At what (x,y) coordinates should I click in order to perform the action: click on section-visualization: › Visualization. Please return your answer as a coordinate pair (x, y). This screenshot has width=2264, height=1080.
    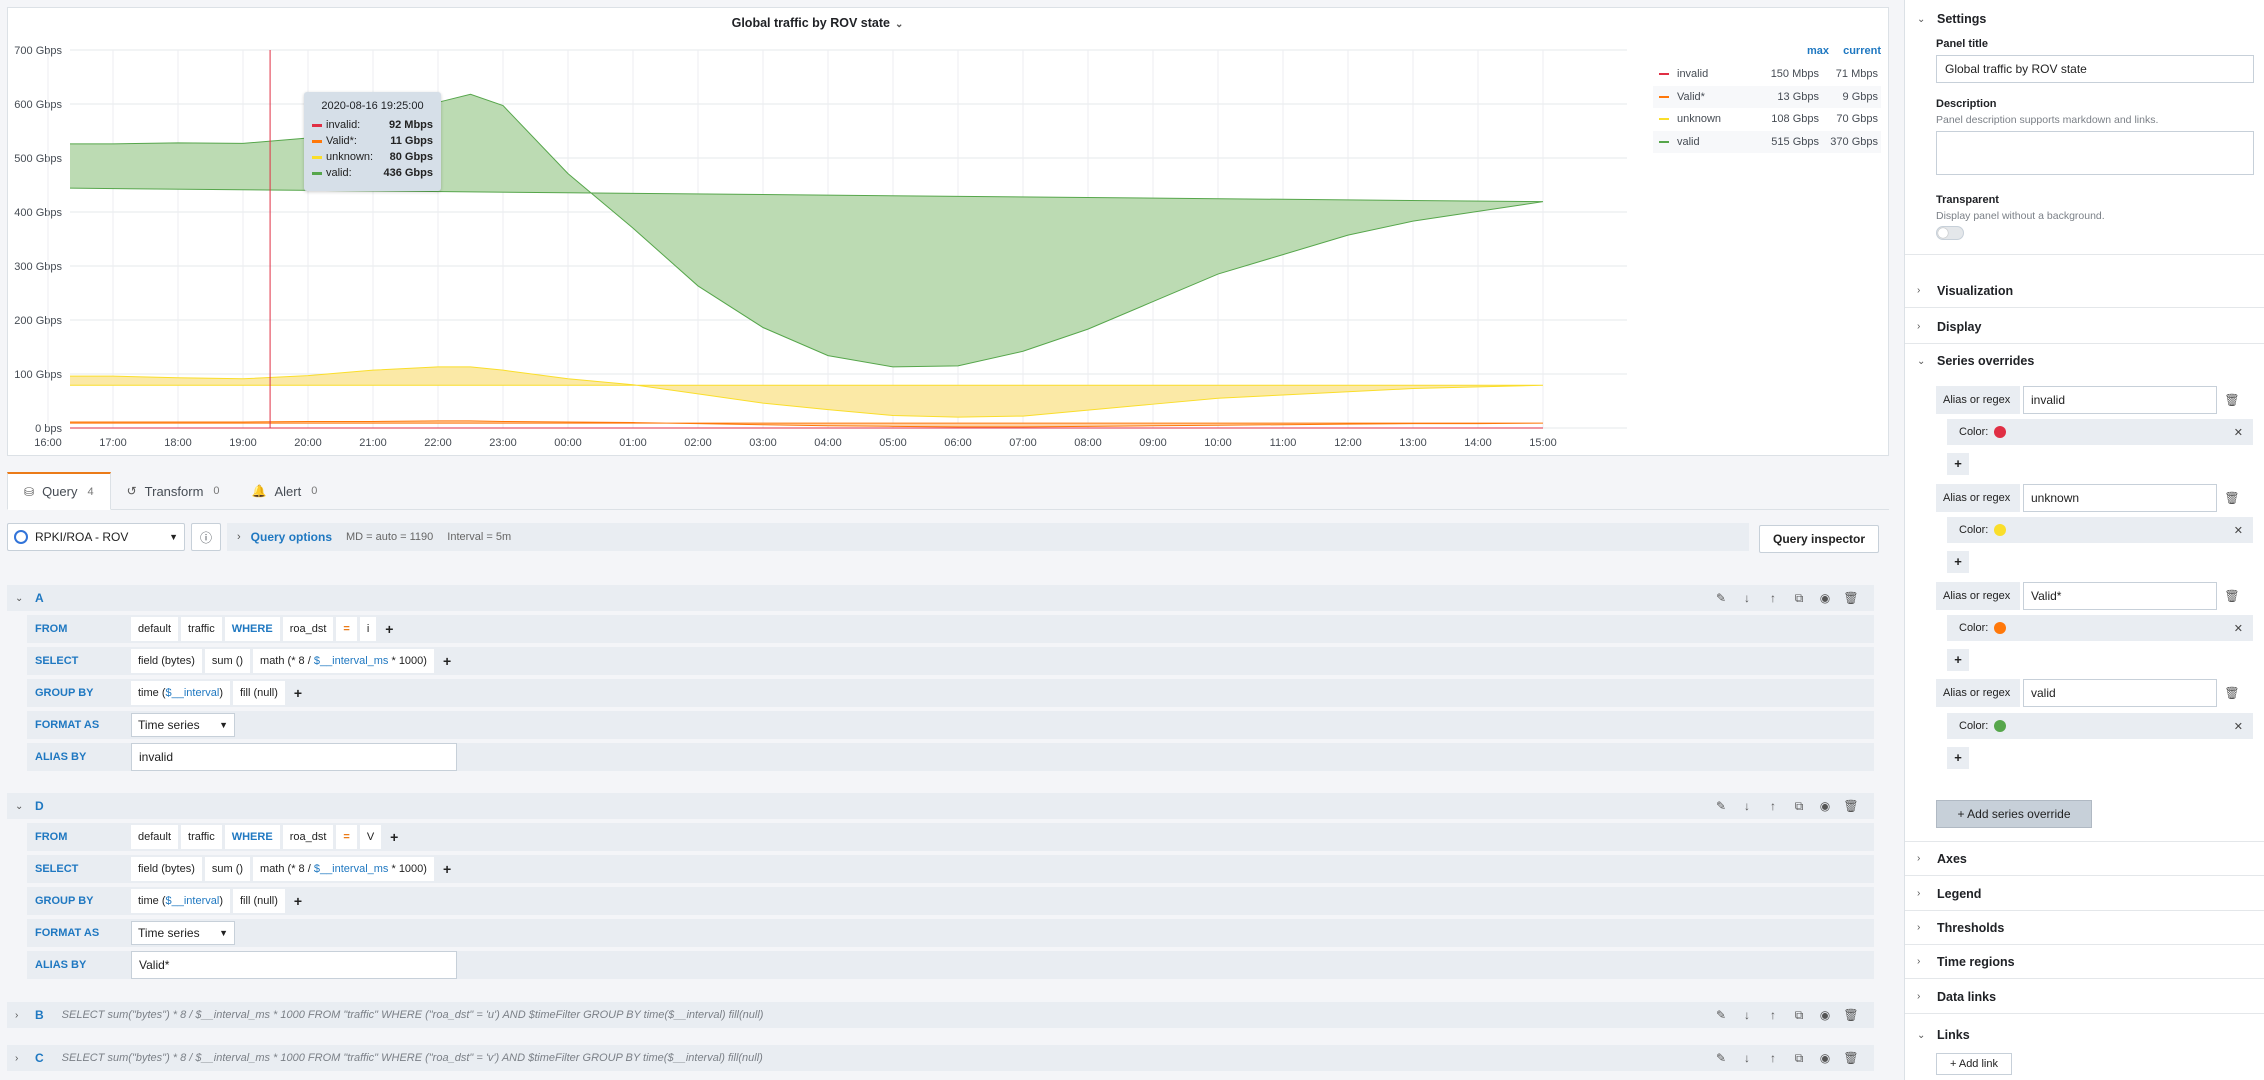
    Looking at the image, I should click on (2084, 291).